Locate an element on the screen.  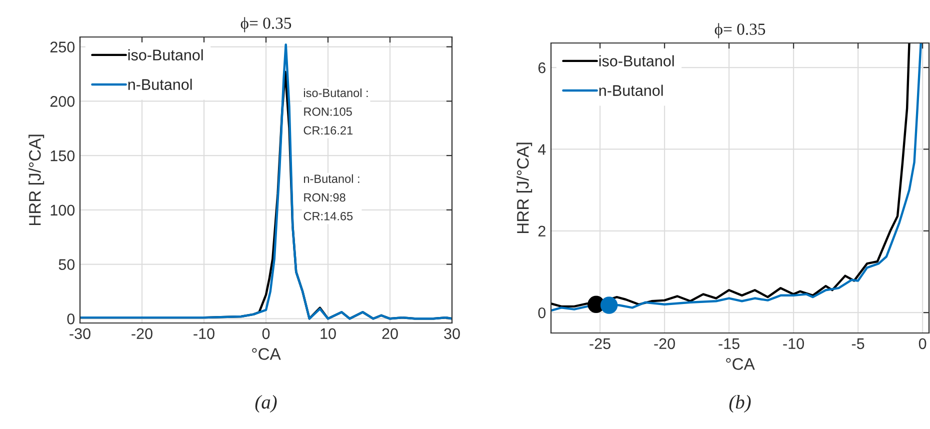
x-tick-label: -30 is located at coordinates (80, 334).